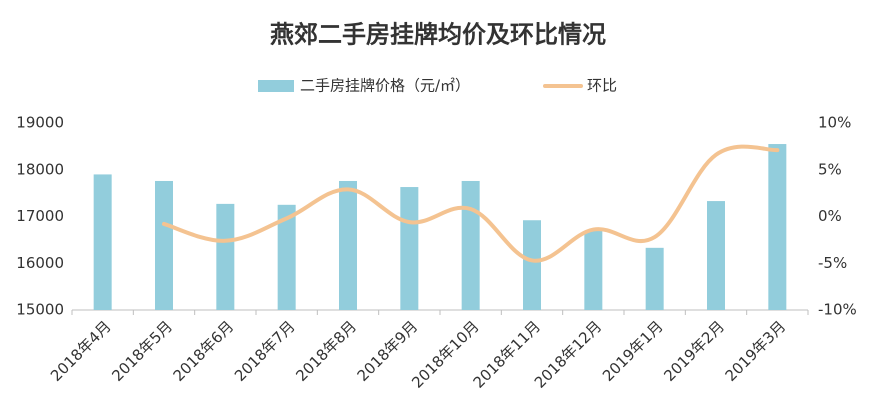 Image resolution: width=876 pixels, height=418 pixels. I want to click on y-tick-label: 19000, so click(40, 123).